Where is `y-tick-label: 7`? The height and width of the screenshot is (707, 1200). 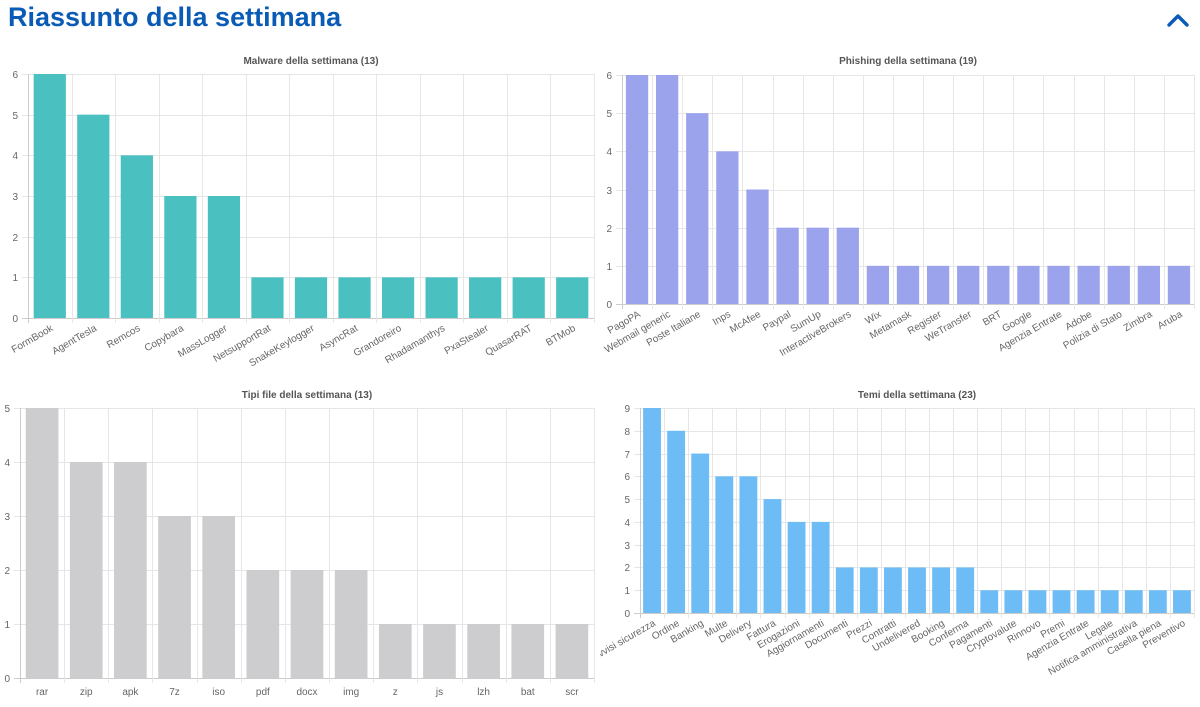 y-tick-label: 7 is located at coordinates (627, 455).